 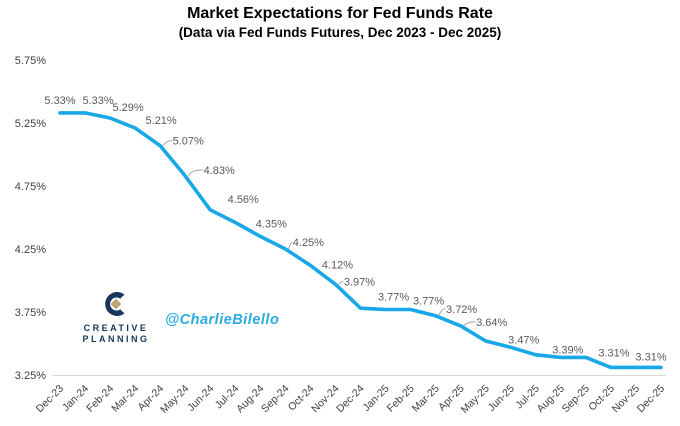 What do you see at coordinates (567, 350) in the screenshot?
I see `data-point-label: 3.39%` at bounding box center [567, 350].